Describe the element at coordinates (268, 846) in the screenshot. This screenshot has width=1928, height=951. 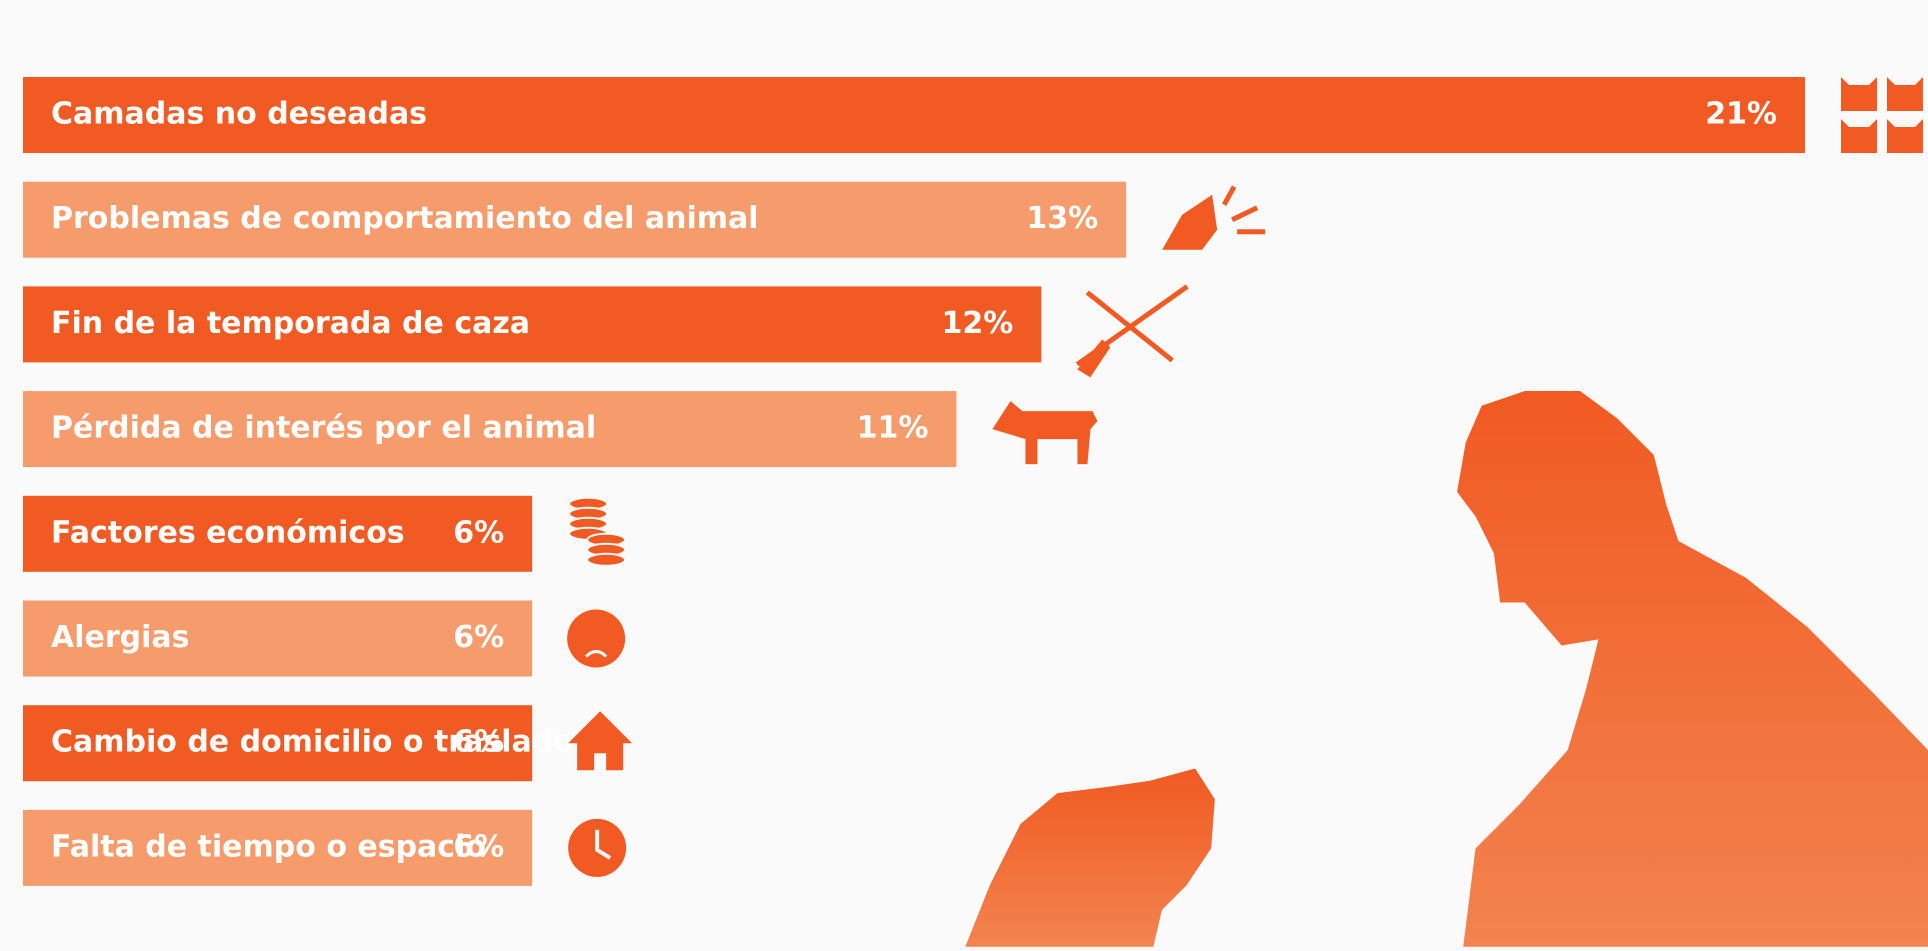
I see `bar-label: Falta de tiempo o espacio` at that location.